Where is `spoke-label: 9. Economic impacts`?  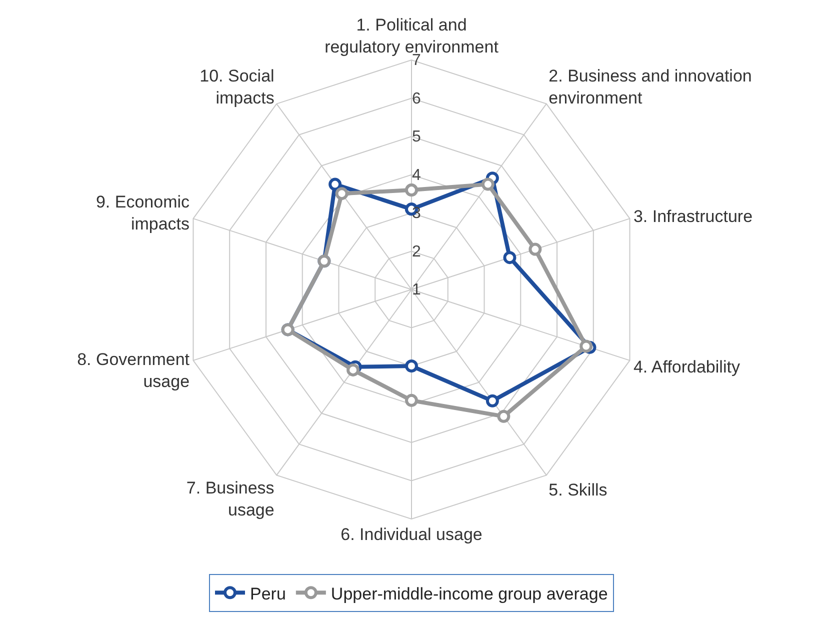
spoke-label: 9. Economic impacts is located at coordinates (143, 213).